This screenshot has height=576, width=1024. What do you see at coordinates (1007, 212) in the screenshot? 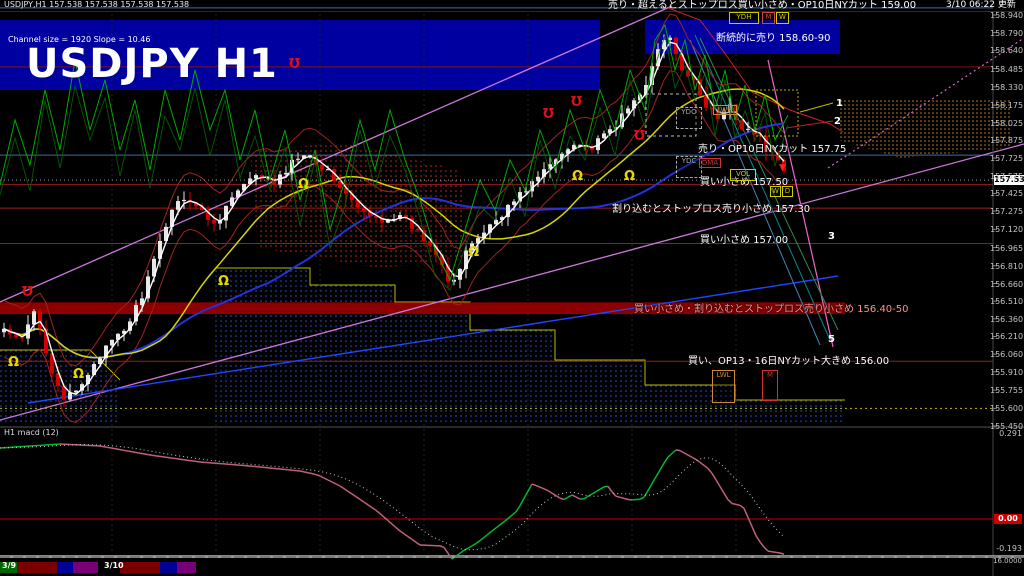
I see `price-axis-label: 157.275` at bounding box center [1007, 212].